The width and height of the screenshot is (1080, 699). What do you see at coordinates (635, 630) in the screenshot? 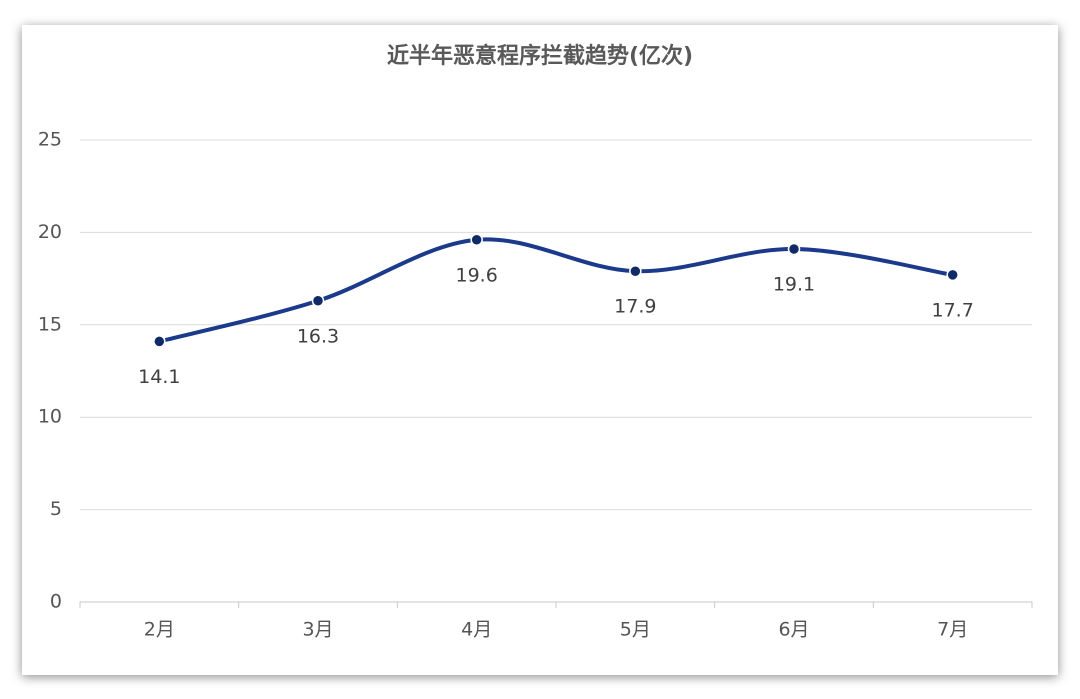
I see `x-tick-label: 5月` at bounding box center [635, 630].